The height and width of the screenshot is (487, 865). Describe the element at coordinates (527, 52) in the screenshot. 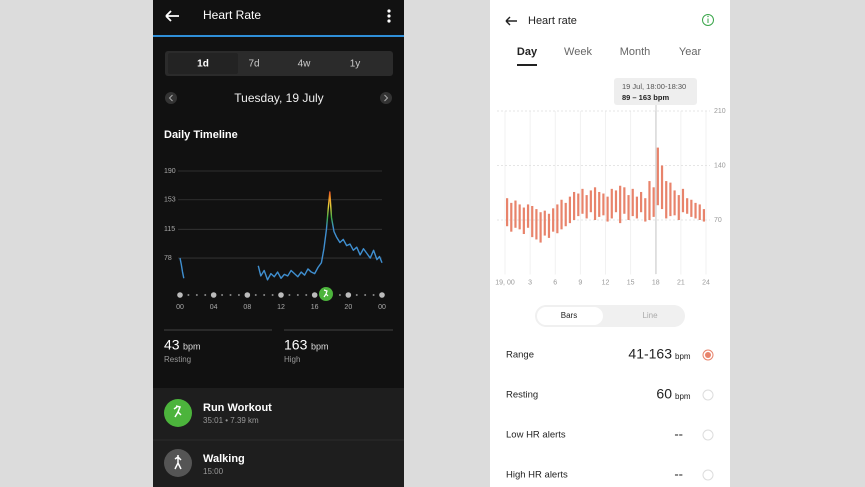

I see `period-tab: Day` at that location.